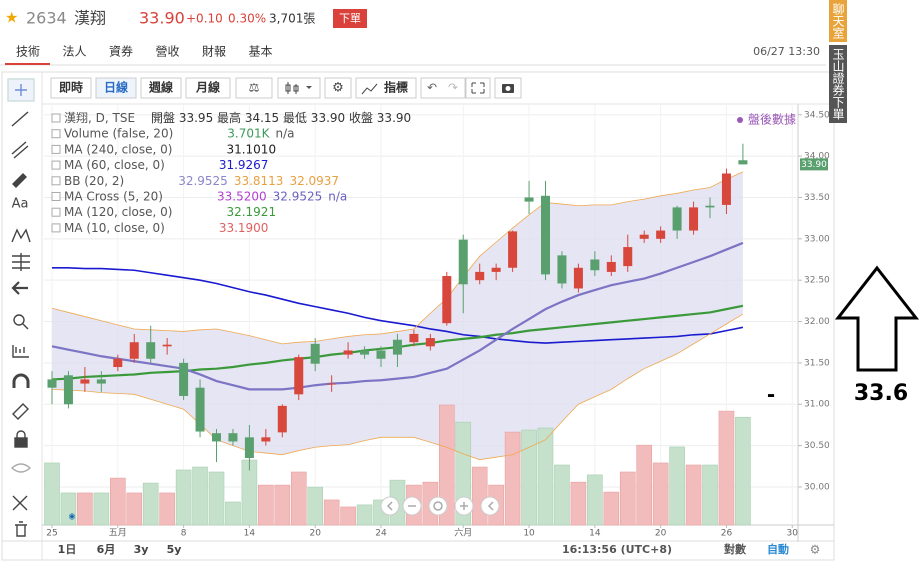 The image size is (920, 580). I want to click on brush-tool, so click(19, 180).